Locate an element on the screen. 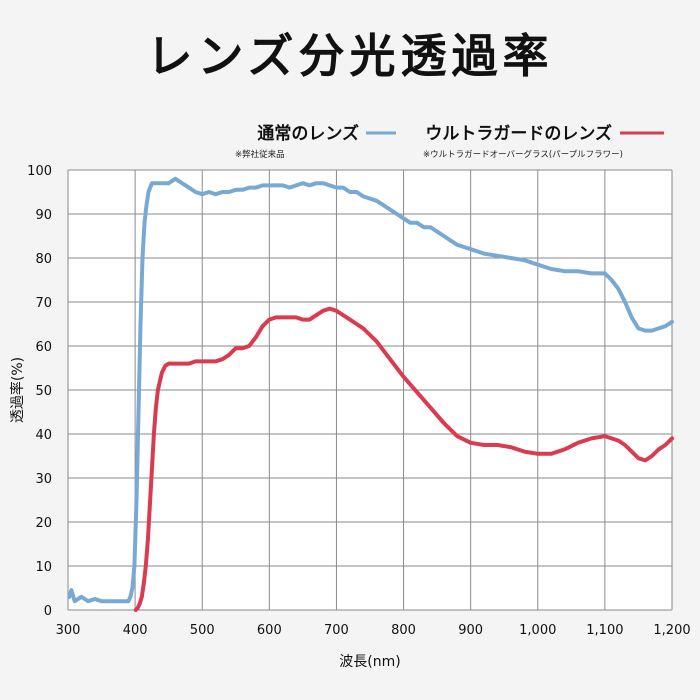 The image size is (700, 700). y-tick-label: 30 is located at coordinates (43, 479).